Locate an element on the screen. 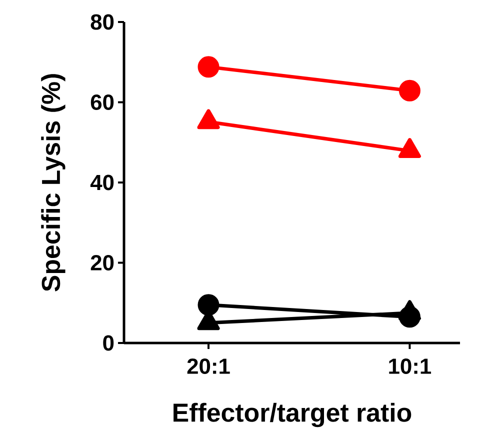 Image resolution: width=481 pixels, height=447 pixels. y-tick-label: 60 is located at coordinates (102, 102).